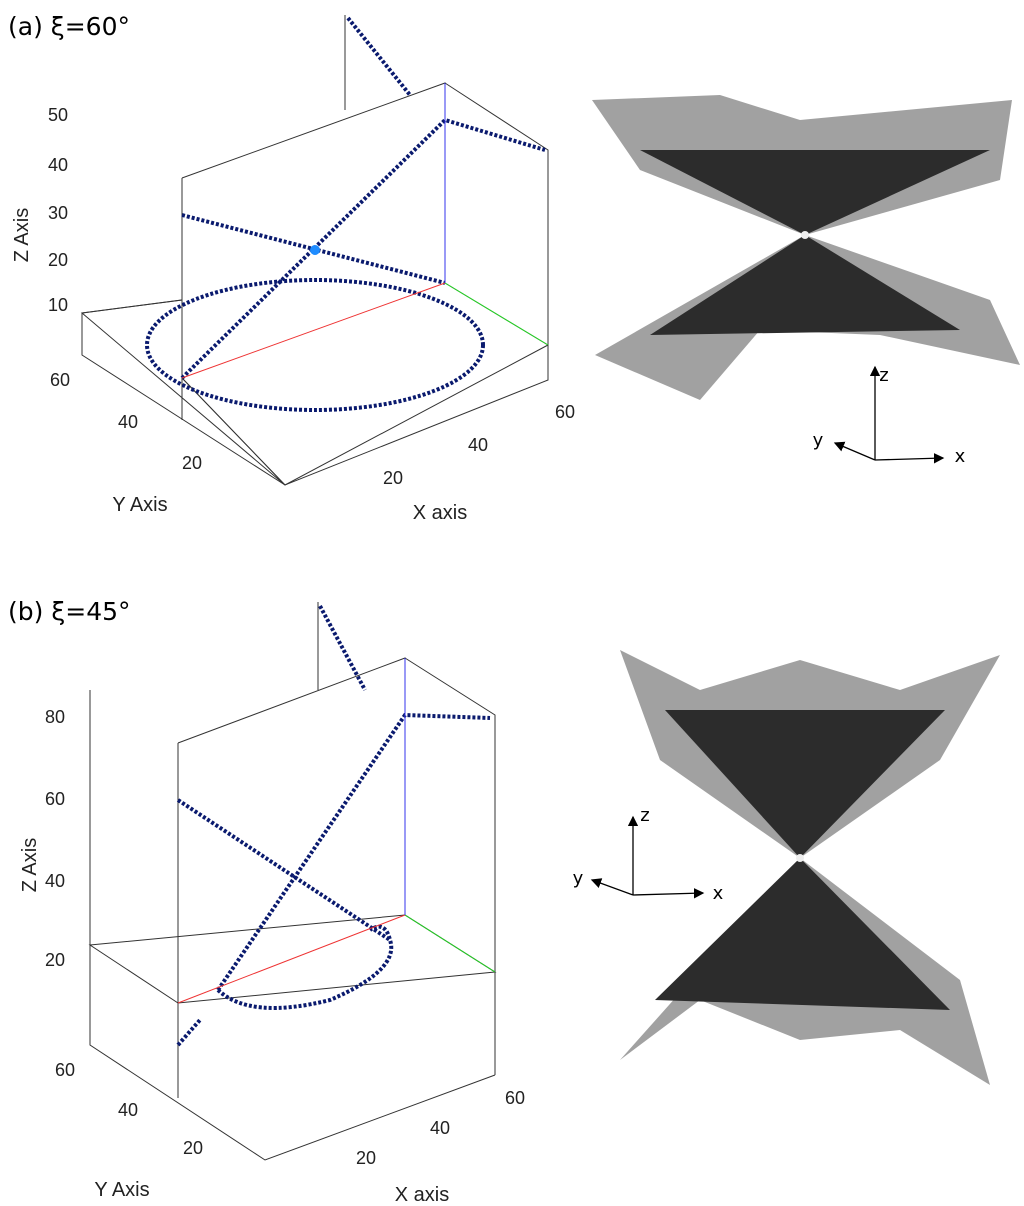 This screenshot has height=1206, width=1024. I want to click on panel-label: (b) ξ=45°, so click(69, 611).